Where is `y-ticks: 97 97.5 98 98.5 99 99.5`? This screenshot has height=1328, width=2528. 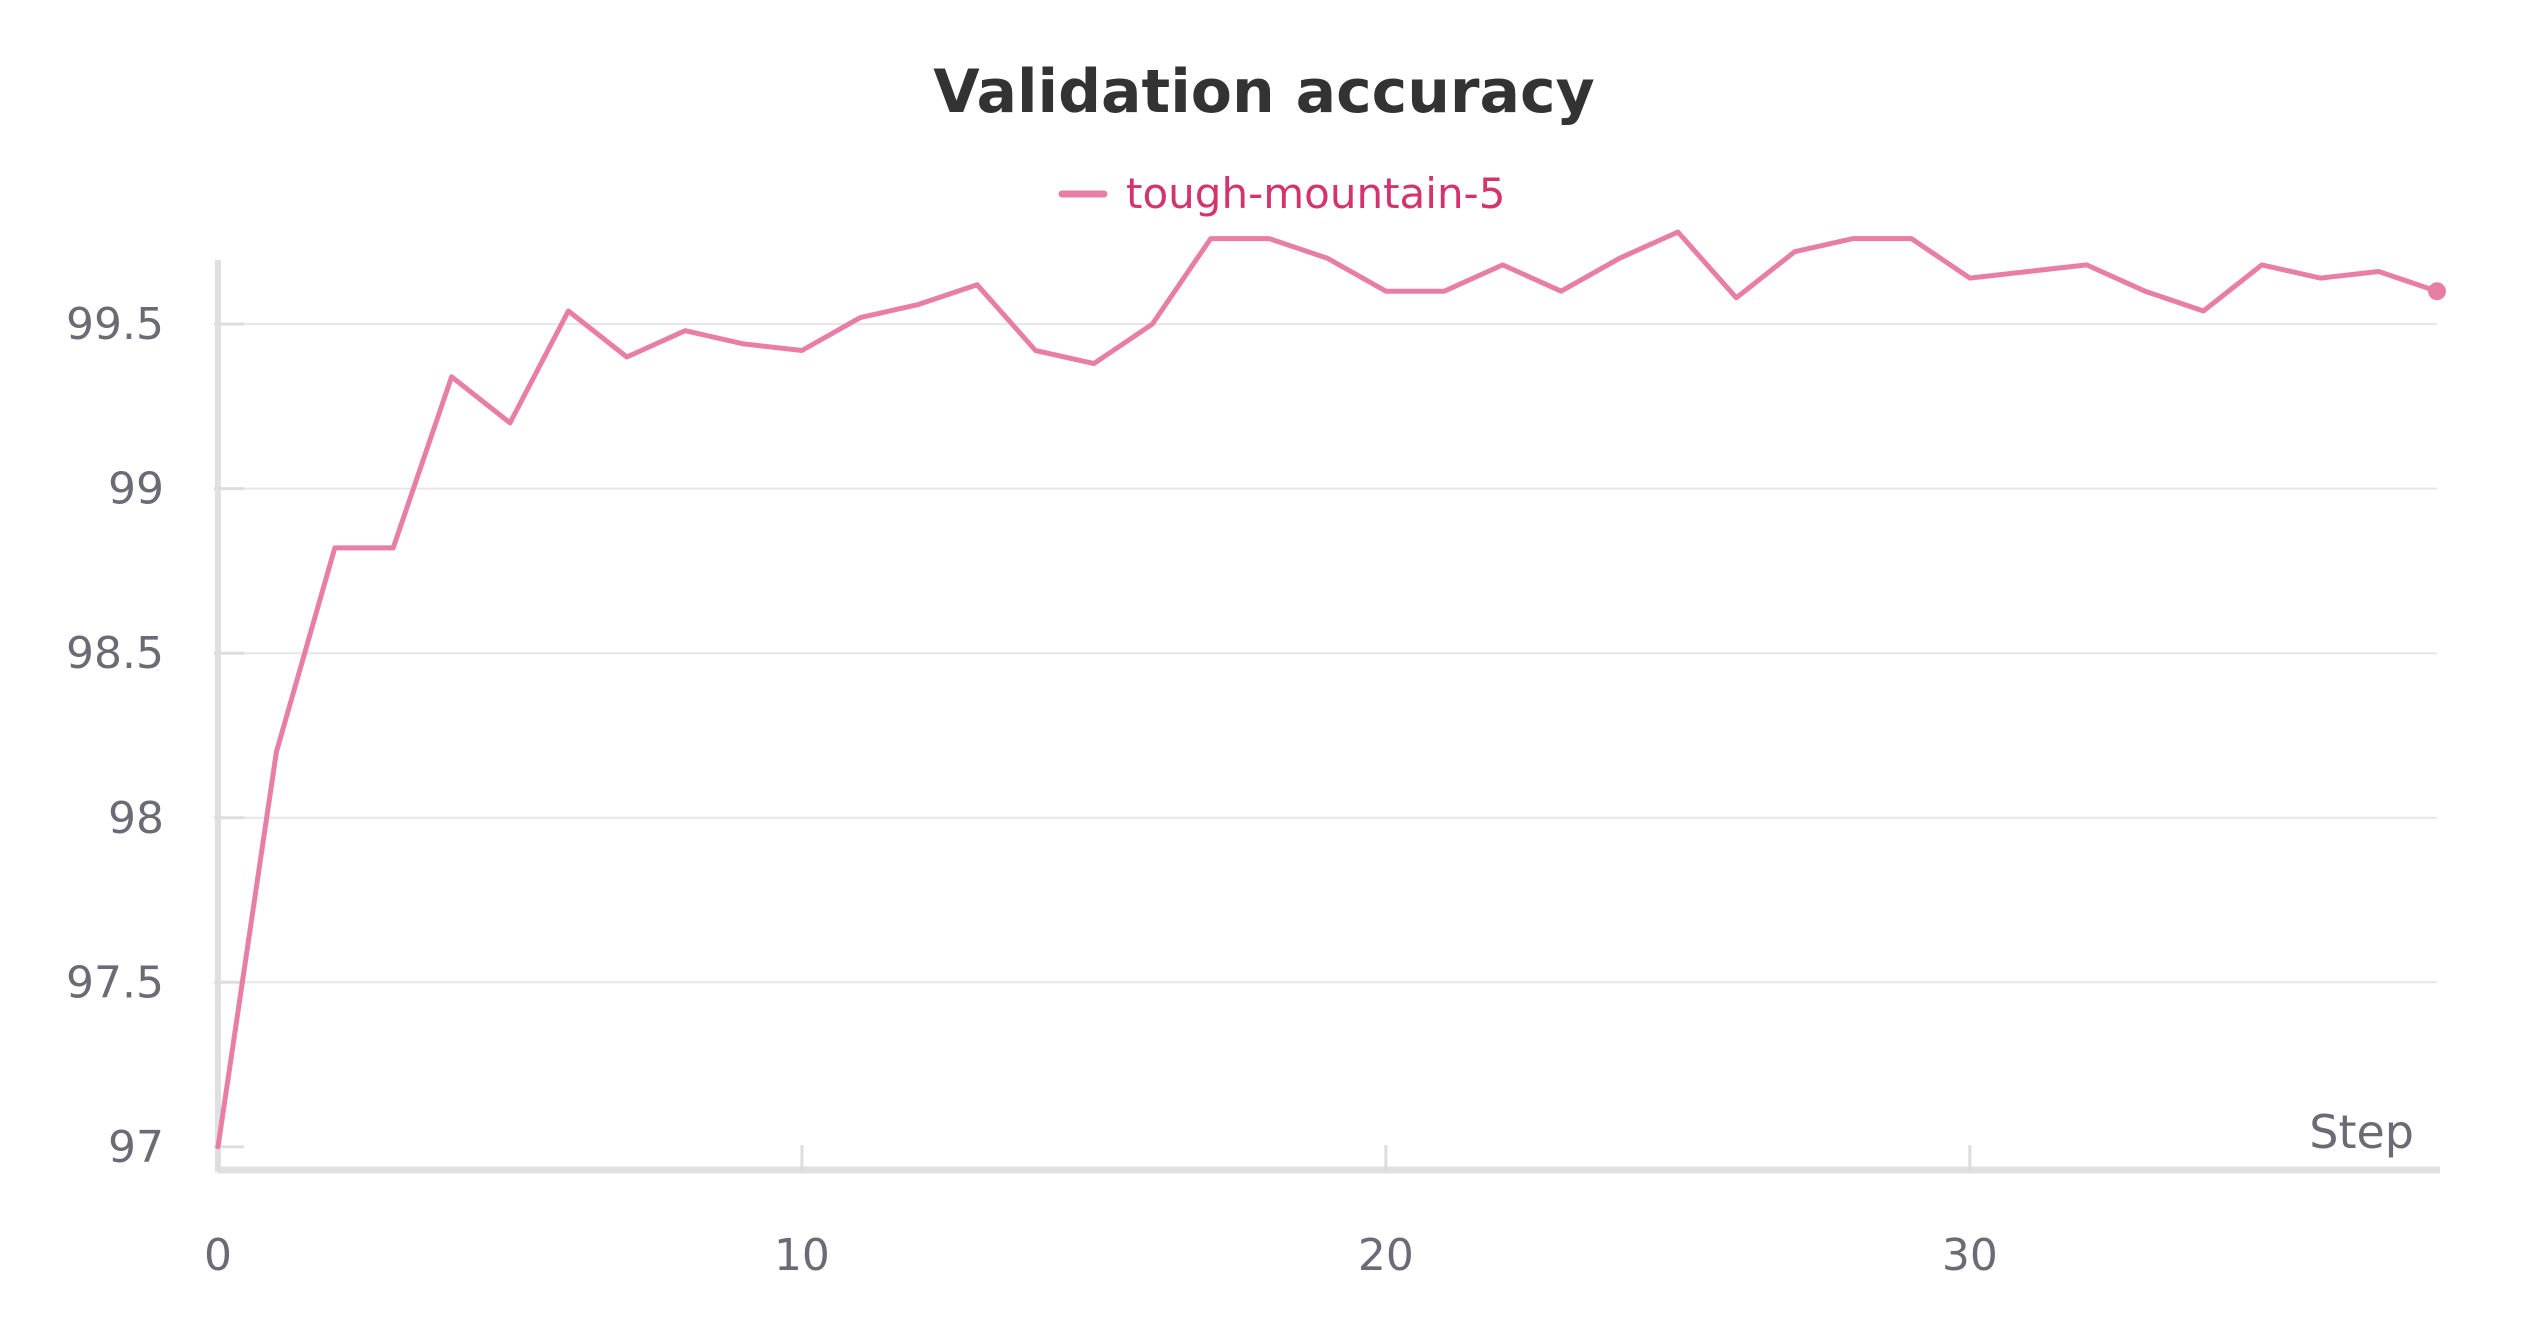
y-ticks: 97 97.5 98 98.5 99 99.5 is located at coordinates (155, 736).